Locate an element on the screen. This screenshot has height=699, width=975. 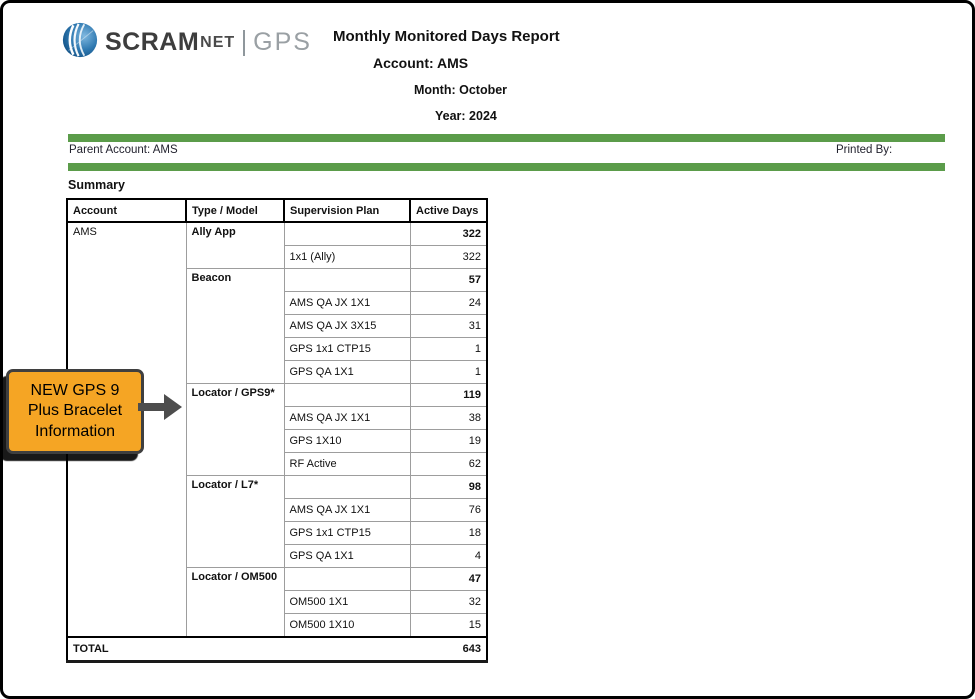
logo-text-net: NET is located at coordinates (218, 42).